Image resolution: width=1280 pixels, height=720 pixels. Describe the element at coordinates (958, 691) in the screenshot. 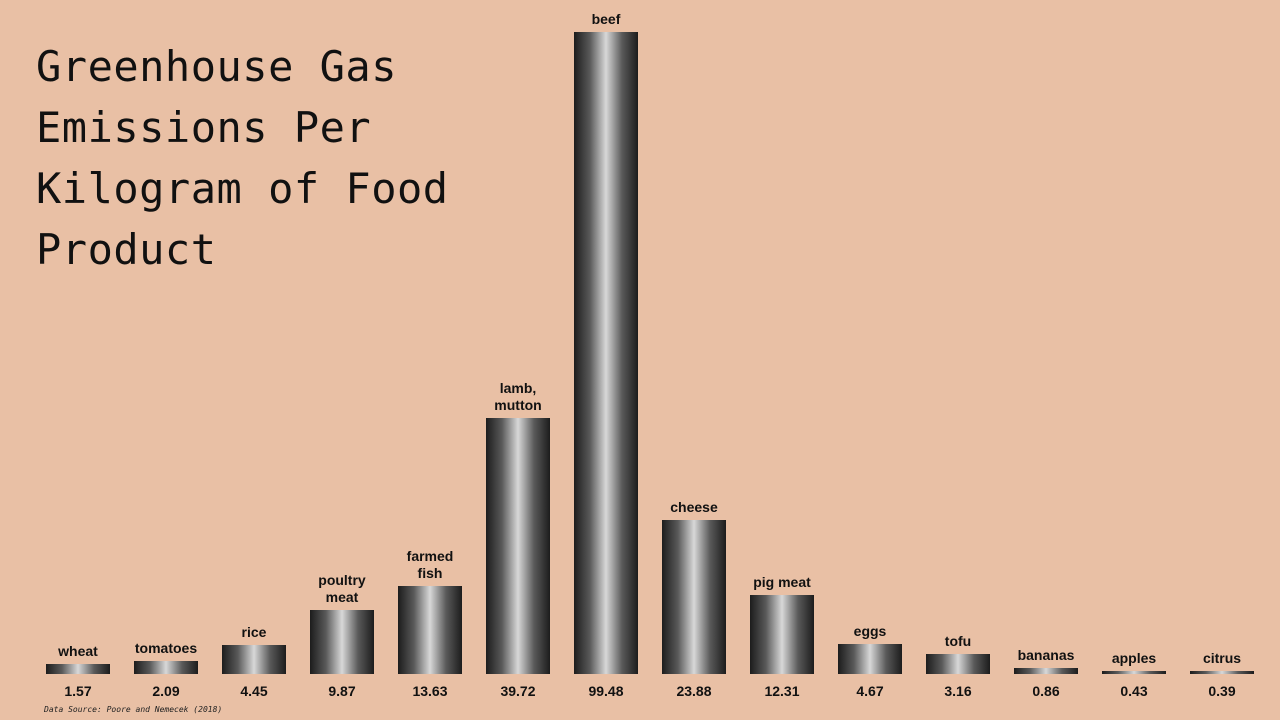

I see `value-label: 3.16` at that location.